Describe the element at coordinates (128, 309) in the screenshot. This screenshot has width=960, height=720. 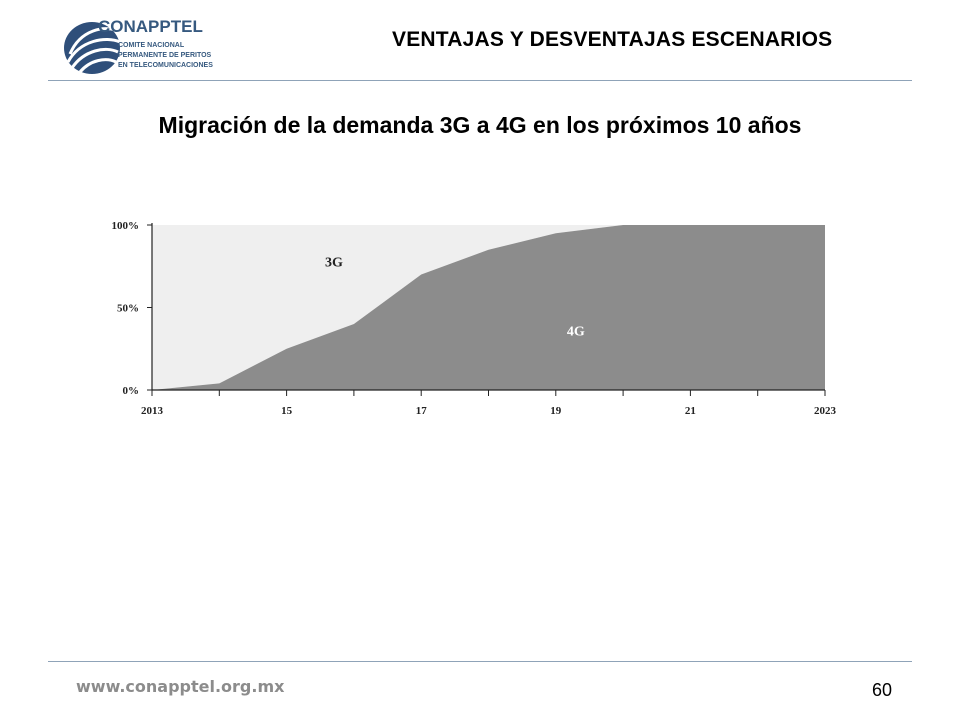
I see `y-tick-label: 50%` at that location.